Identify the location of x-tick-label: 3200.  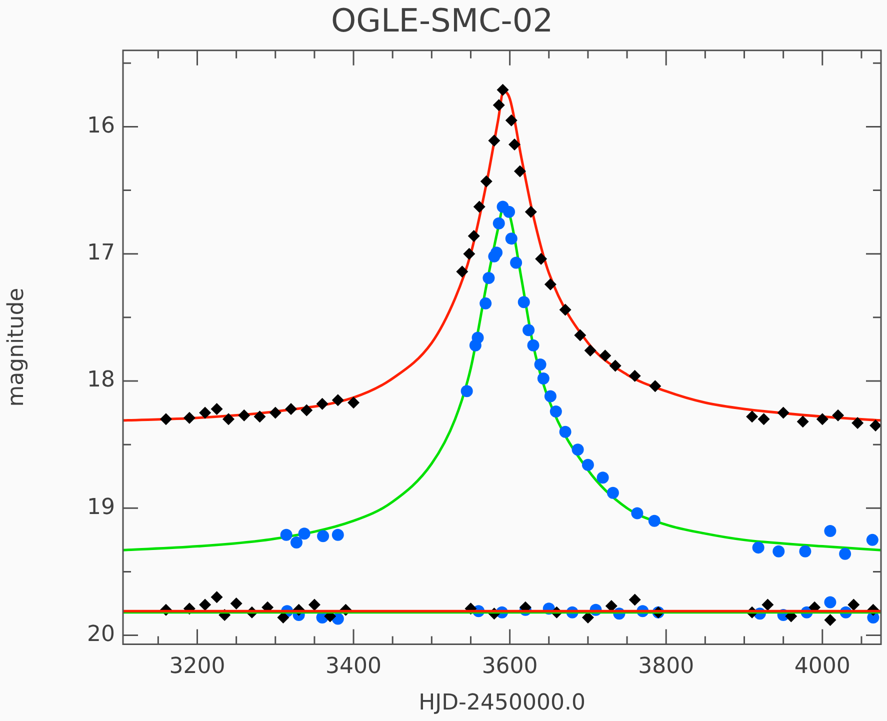
(197, 667).